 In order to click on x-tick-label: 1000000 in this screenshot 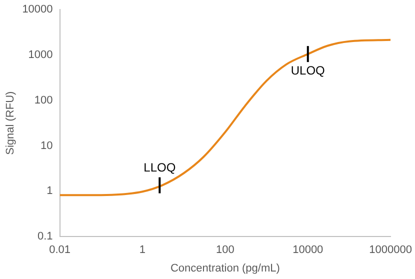, I will do `click(390, 250)`.